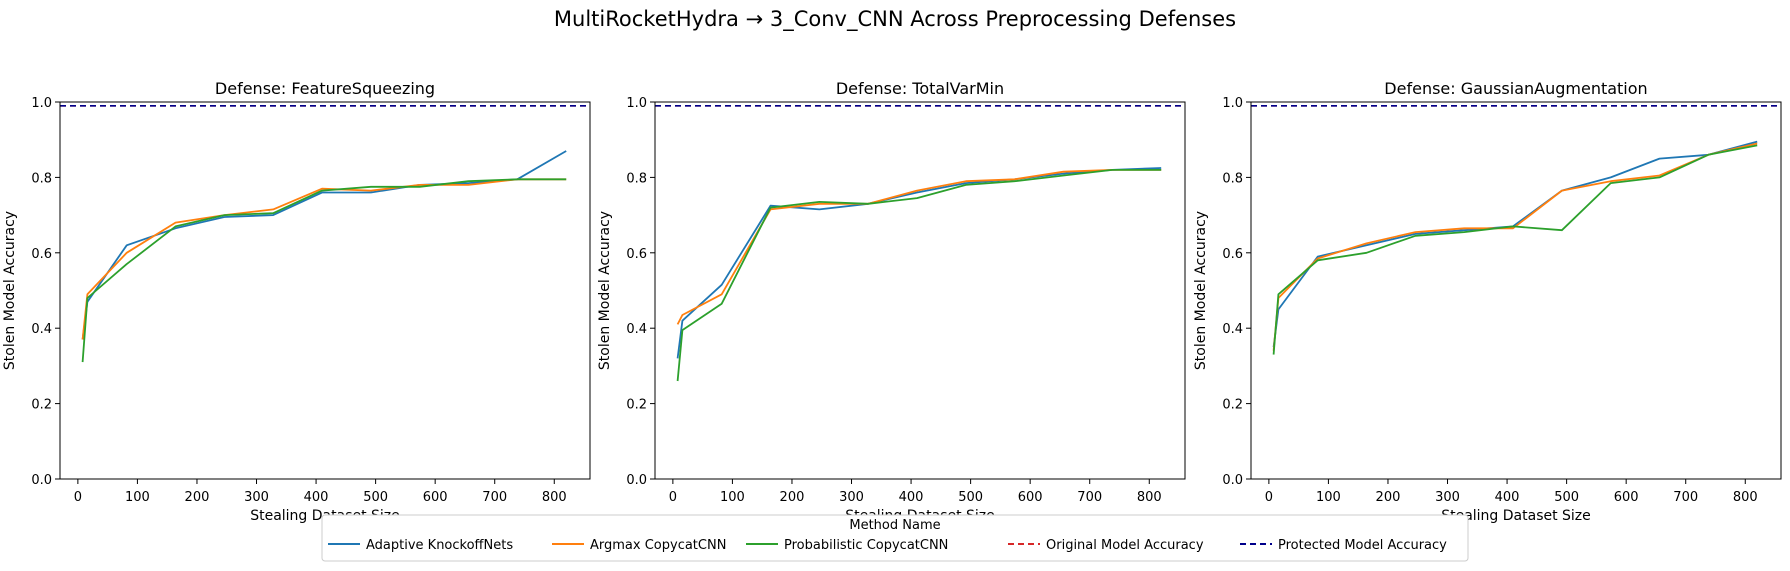 This screenshot has width=1790, height=571. What do you see at coordinates (1125, 545) in the screenshot?
I see `legend-label-original-model-accuracy: Original Model Accuracy` at bounding box center [1125, 545].